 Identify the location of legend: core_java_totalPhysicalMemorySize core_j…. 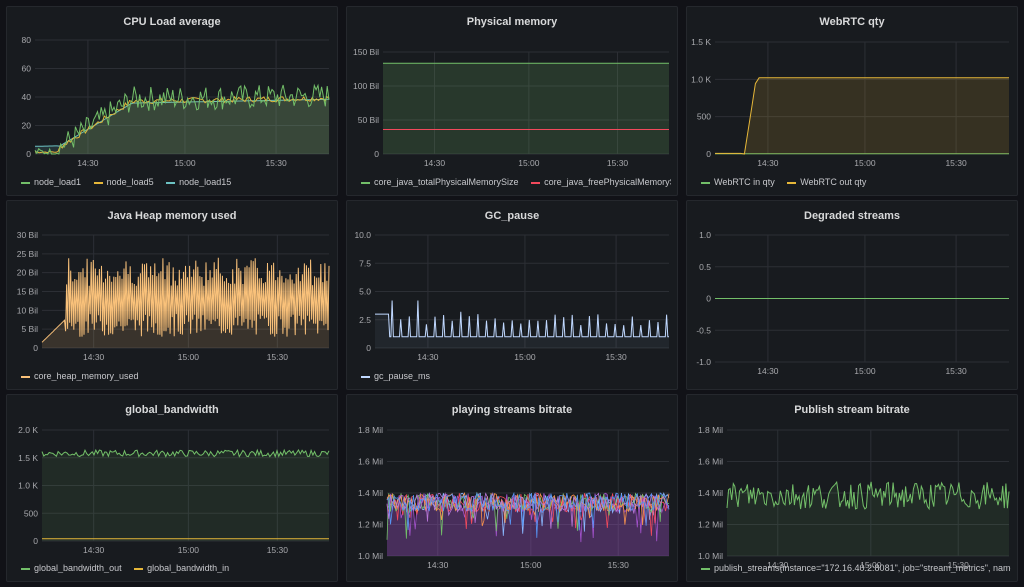
(516, 182).